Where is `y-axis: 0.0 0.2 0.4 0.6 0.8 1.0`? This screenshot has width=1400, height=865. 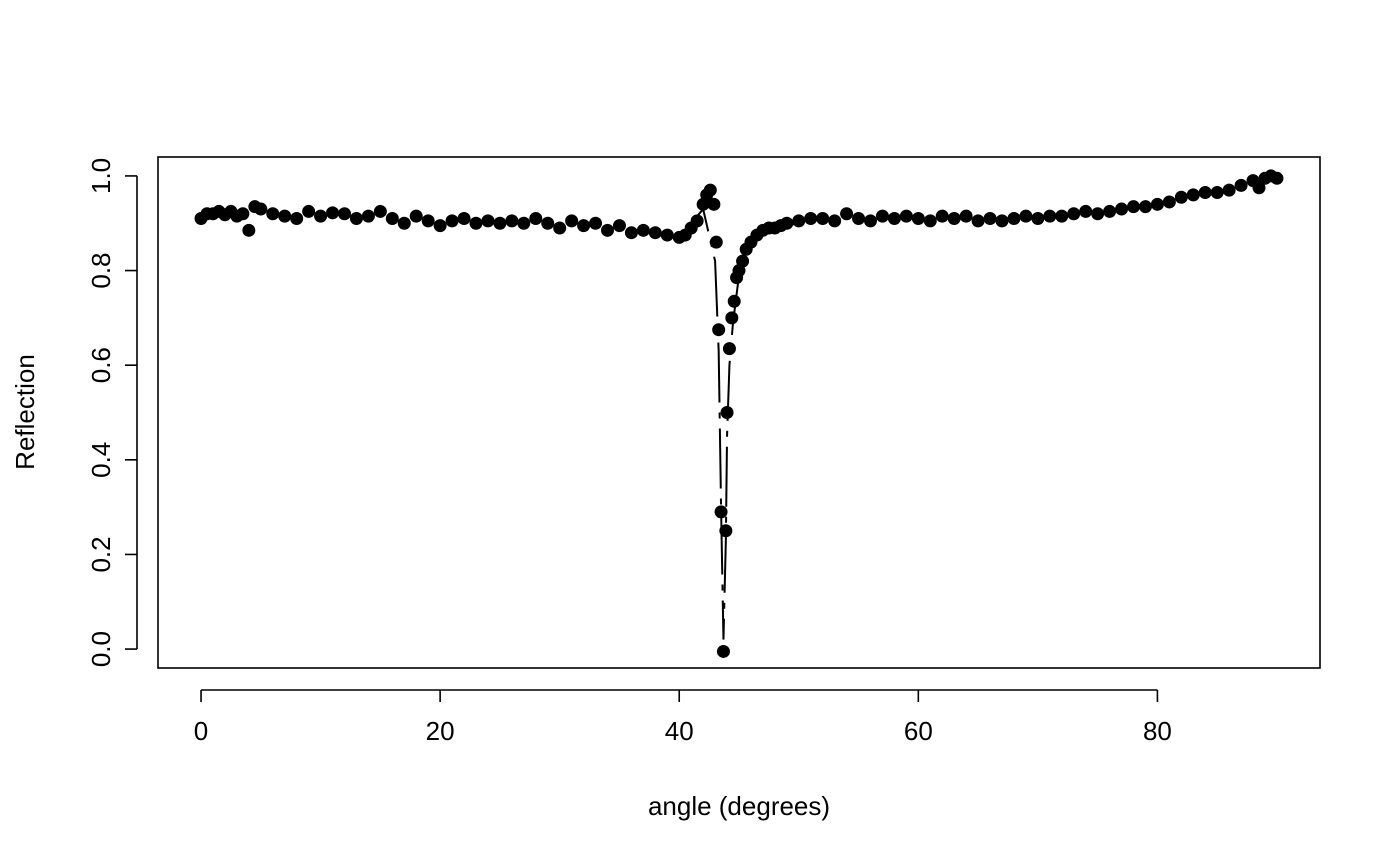 y-axis: 0.0 0.2 0.4 0.6 0.8 1.0 is located at coordinates (112, 412).